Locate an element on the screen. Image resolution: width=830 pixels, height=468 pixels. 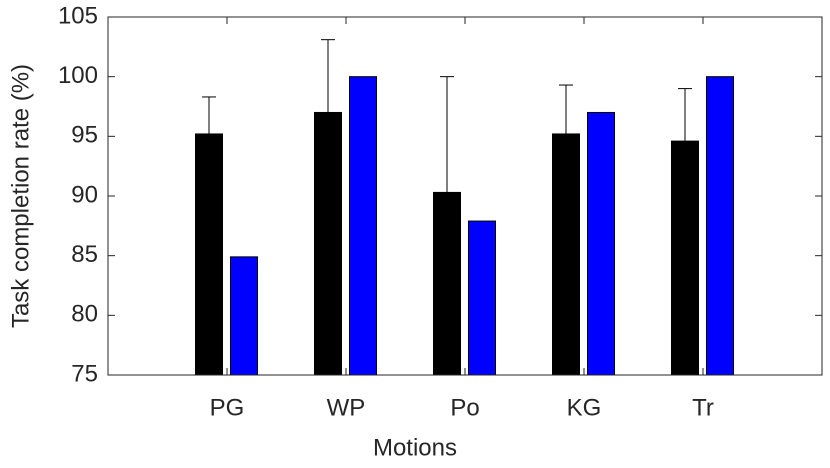
y-tick-label: 75 is located at coordinates (84, 373).